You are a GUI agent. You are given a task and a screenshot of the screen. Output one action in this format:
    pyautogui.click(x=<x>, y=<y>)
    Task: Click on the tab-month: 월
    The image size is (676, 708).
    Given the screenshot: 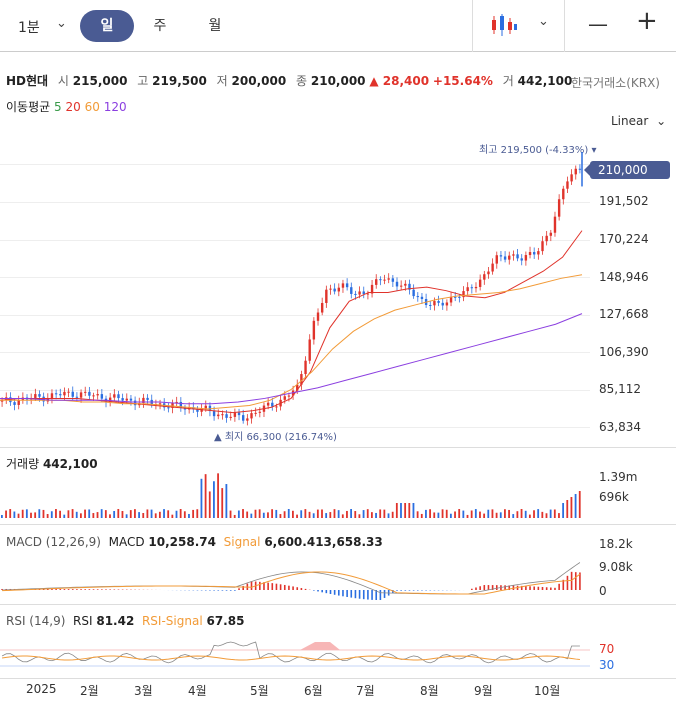 What is the action you would take?
    pyautogui.click(x=215, y=26)
    